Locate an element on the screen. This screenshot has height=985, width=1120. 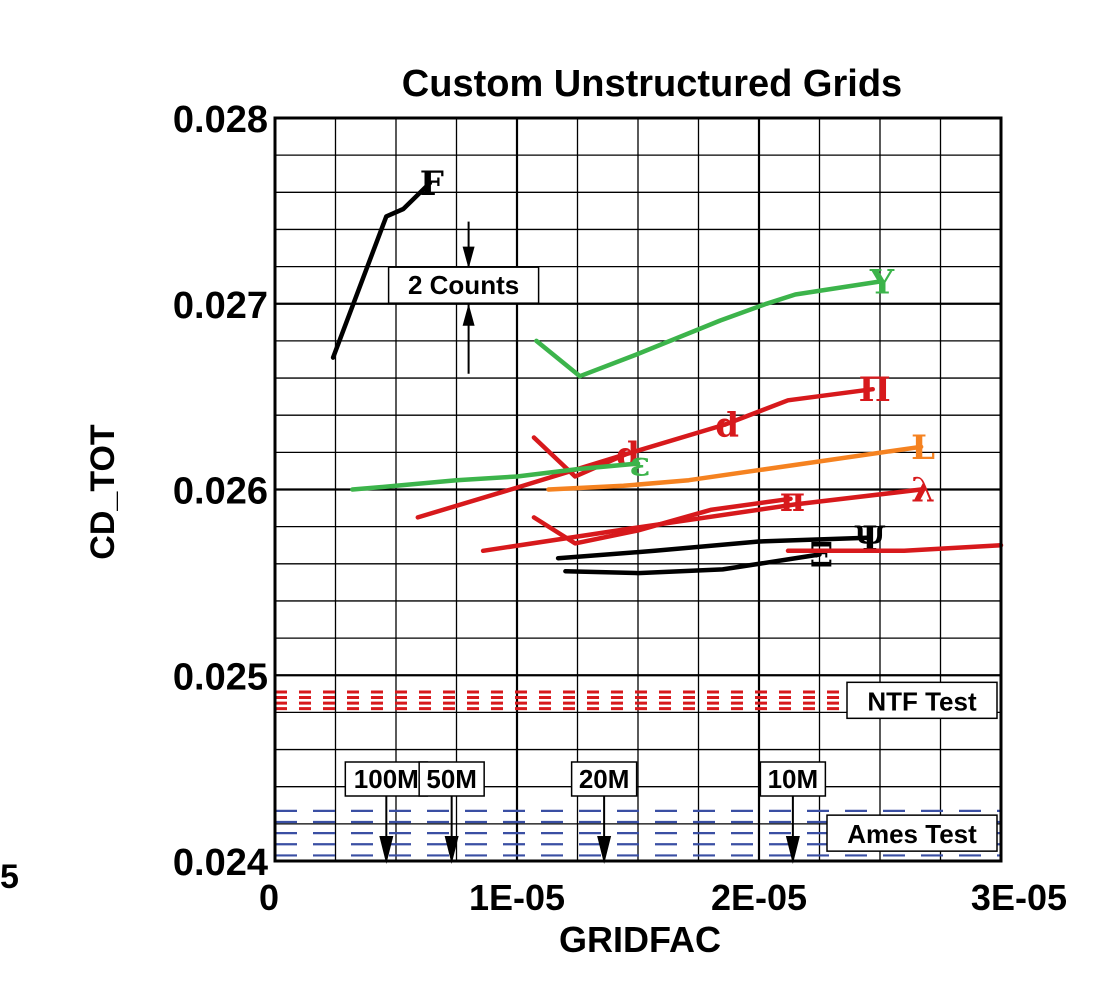
series-marker: Ξ is located at coordinates (822, 556).